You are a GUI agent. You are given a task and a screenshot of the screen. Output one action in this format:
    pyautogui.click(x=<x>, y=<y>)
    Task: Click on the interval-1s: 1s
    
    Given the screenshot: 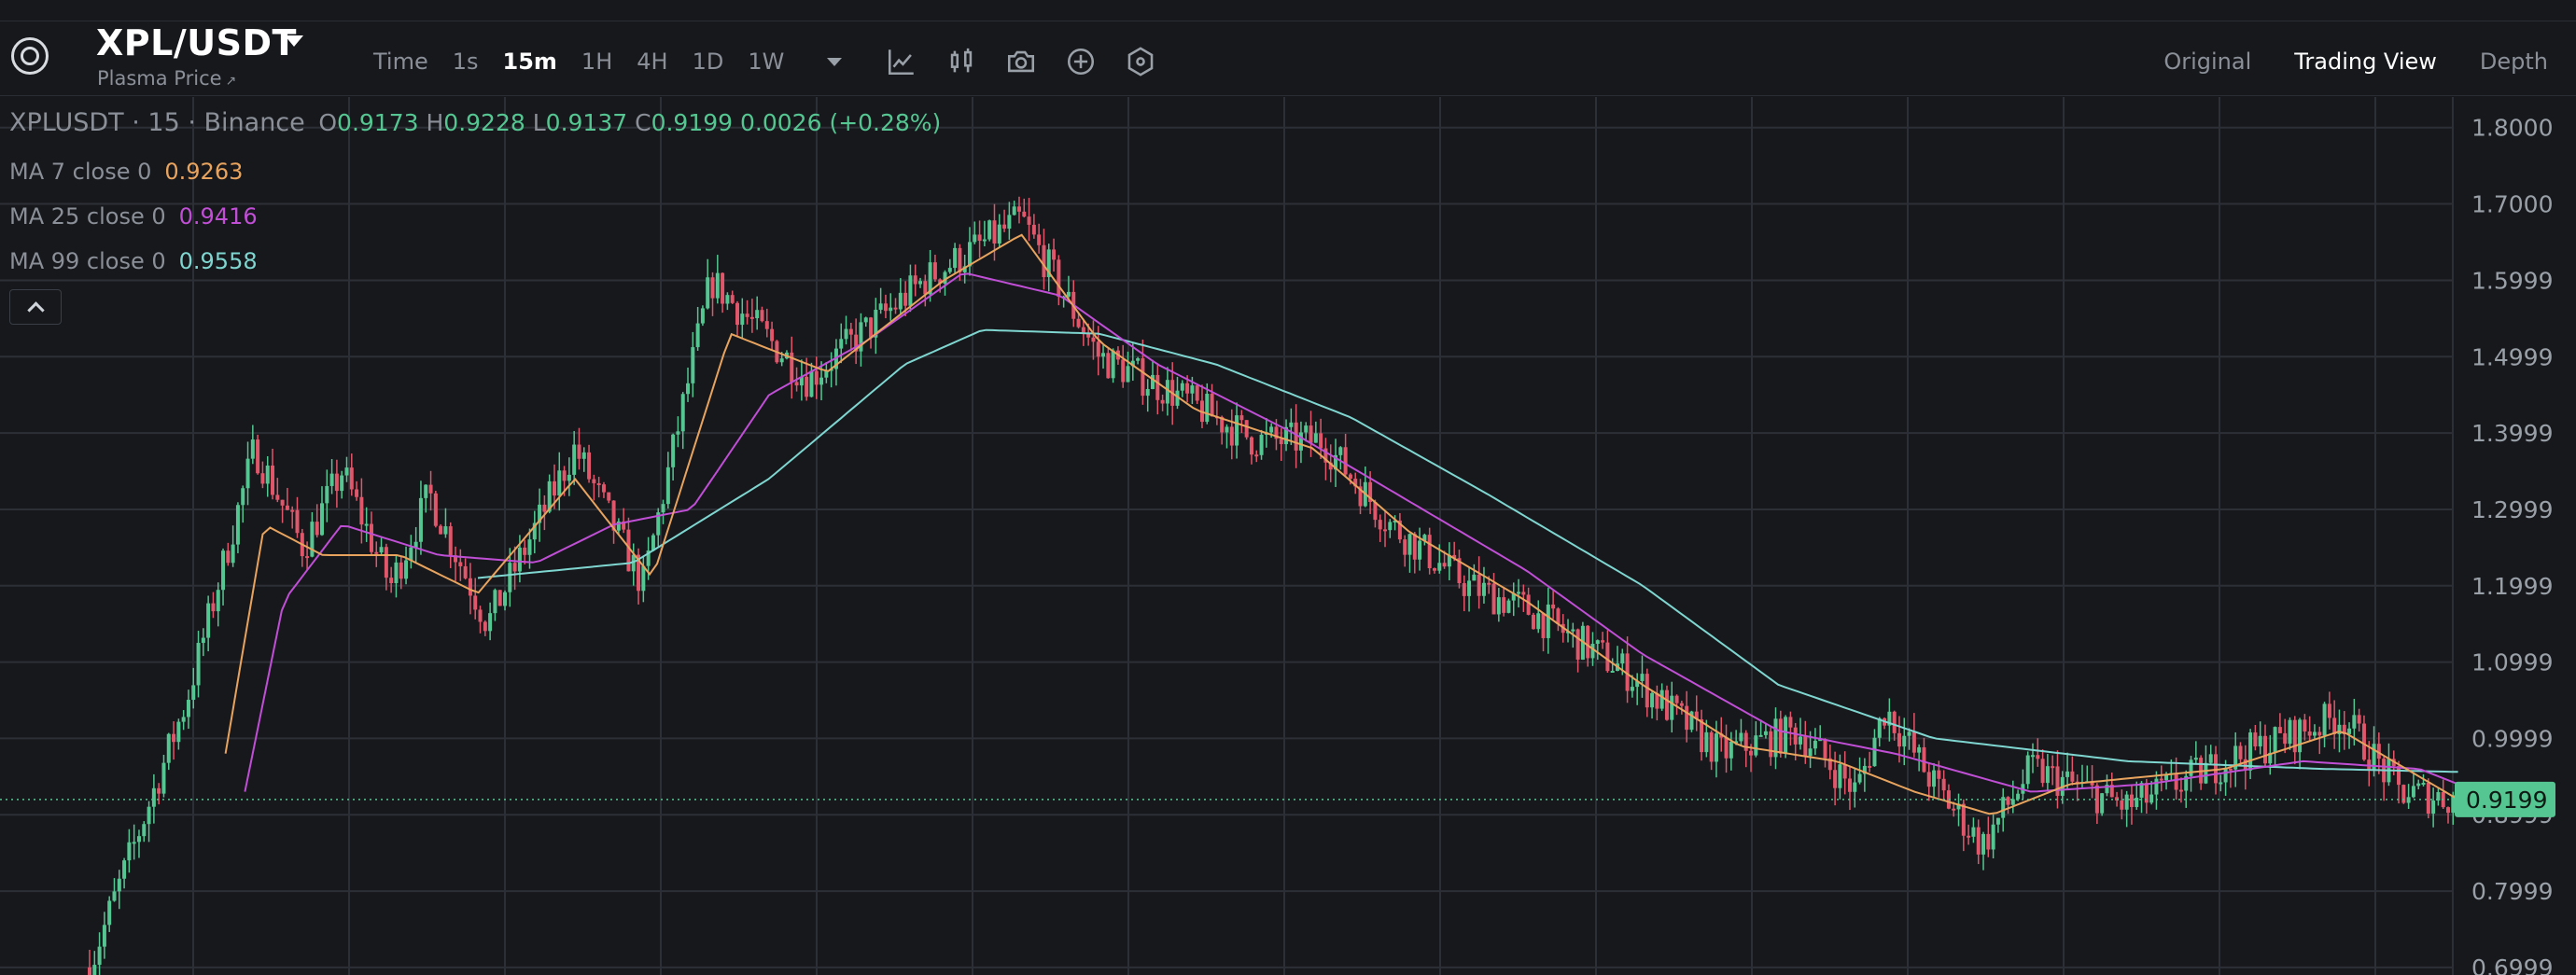 What is the action you would take?
    pyautogui.click(x=465, y=62)
    